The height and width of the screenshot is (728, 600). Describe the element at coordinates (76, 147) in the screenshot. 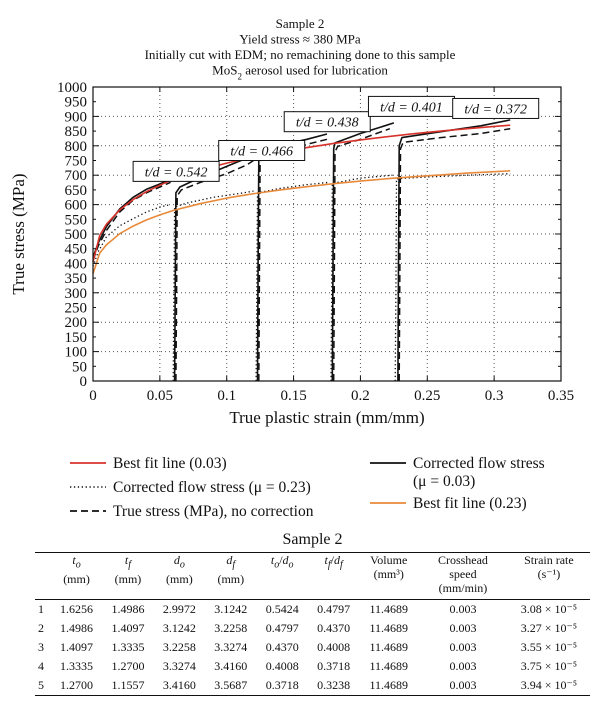

I see `y-tick-label: 800` at that location.